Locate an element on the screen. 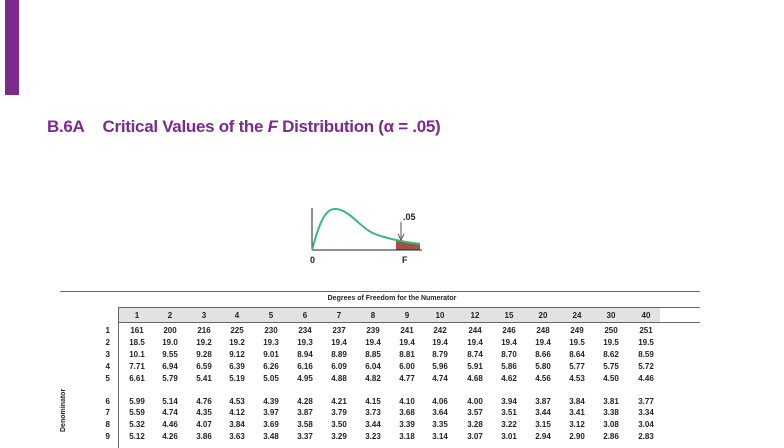 Image resolution: width=784 pixels, height=448 pixels. table-cell: 8.59 is located at coordinates (646, 354).